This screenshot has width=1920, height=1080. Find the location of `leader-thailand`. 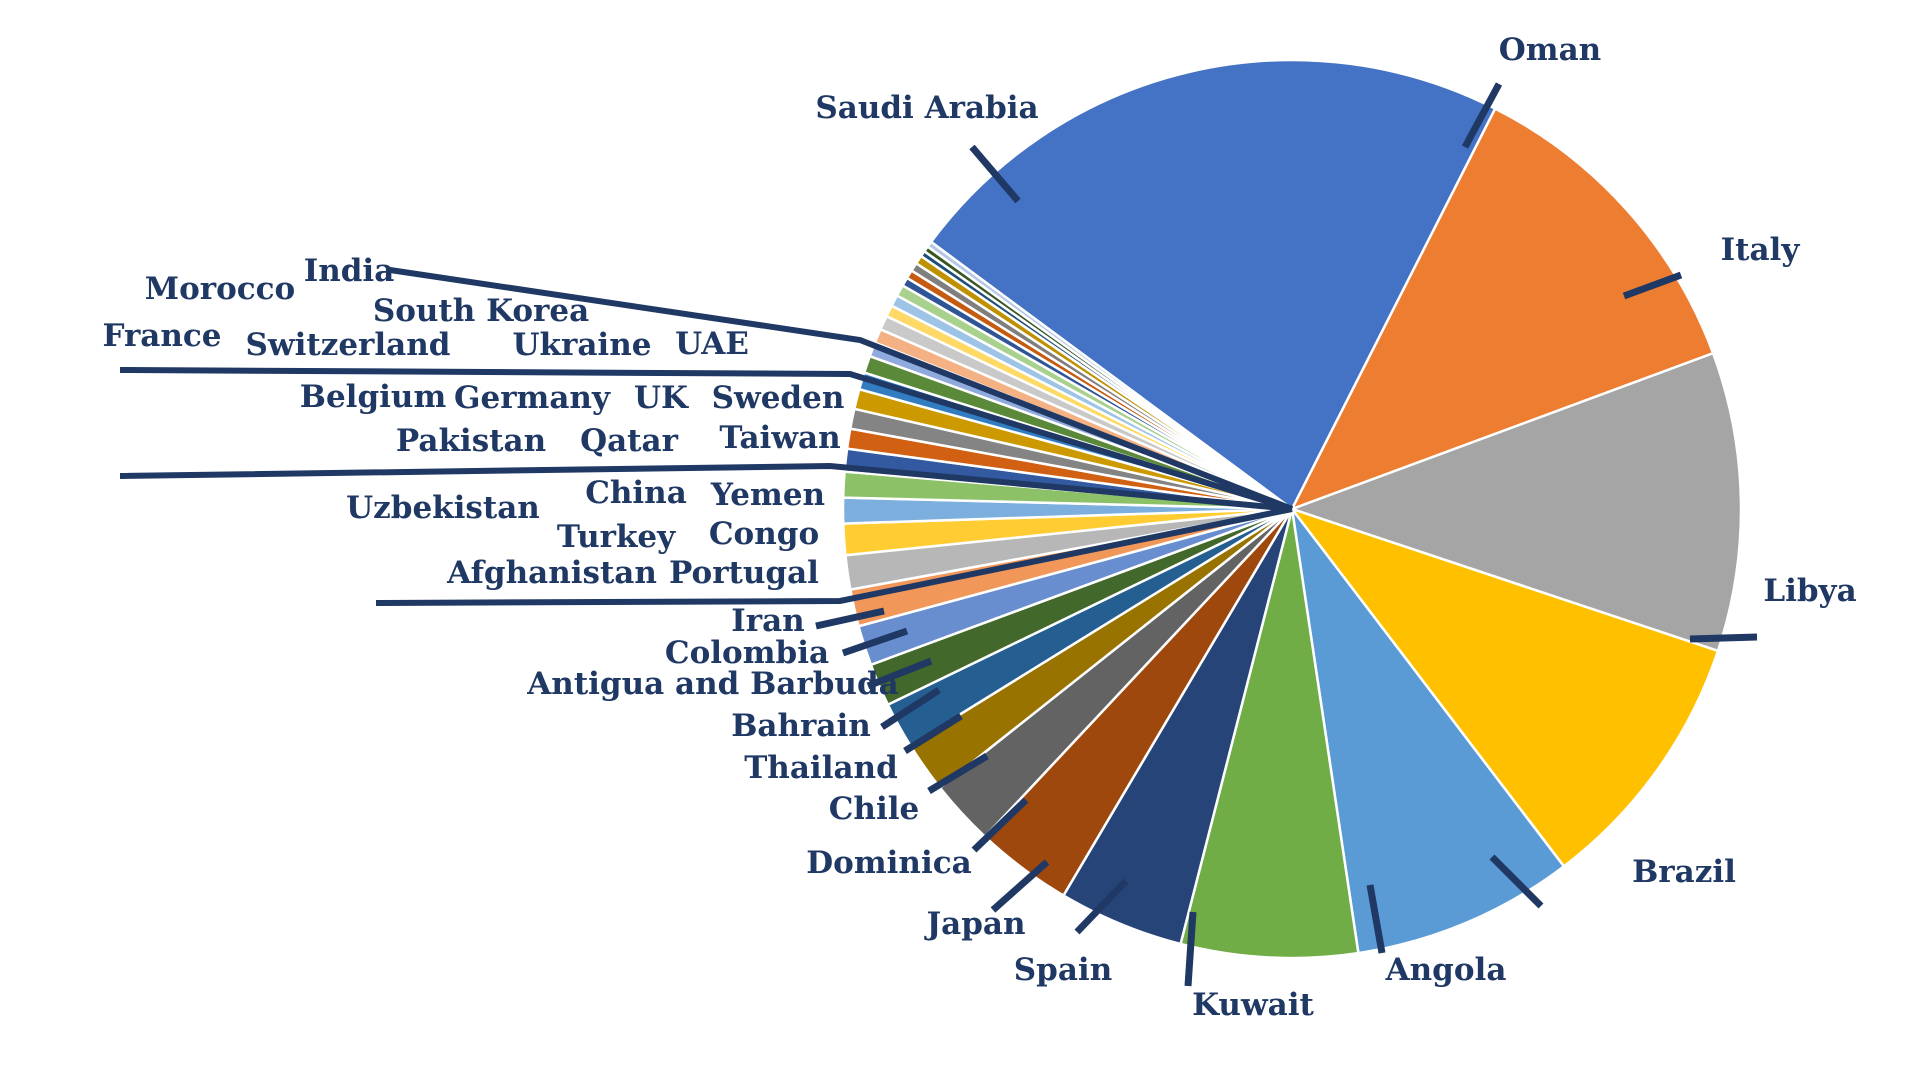

leader-thailand is located at coordinates (933, 733).